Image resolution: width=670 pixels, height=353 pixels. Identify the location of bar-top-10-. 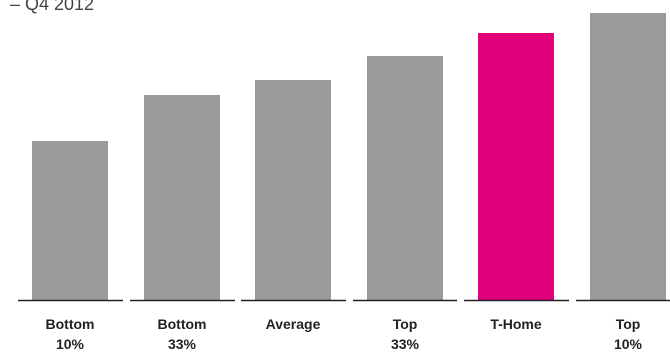
(628, 156).